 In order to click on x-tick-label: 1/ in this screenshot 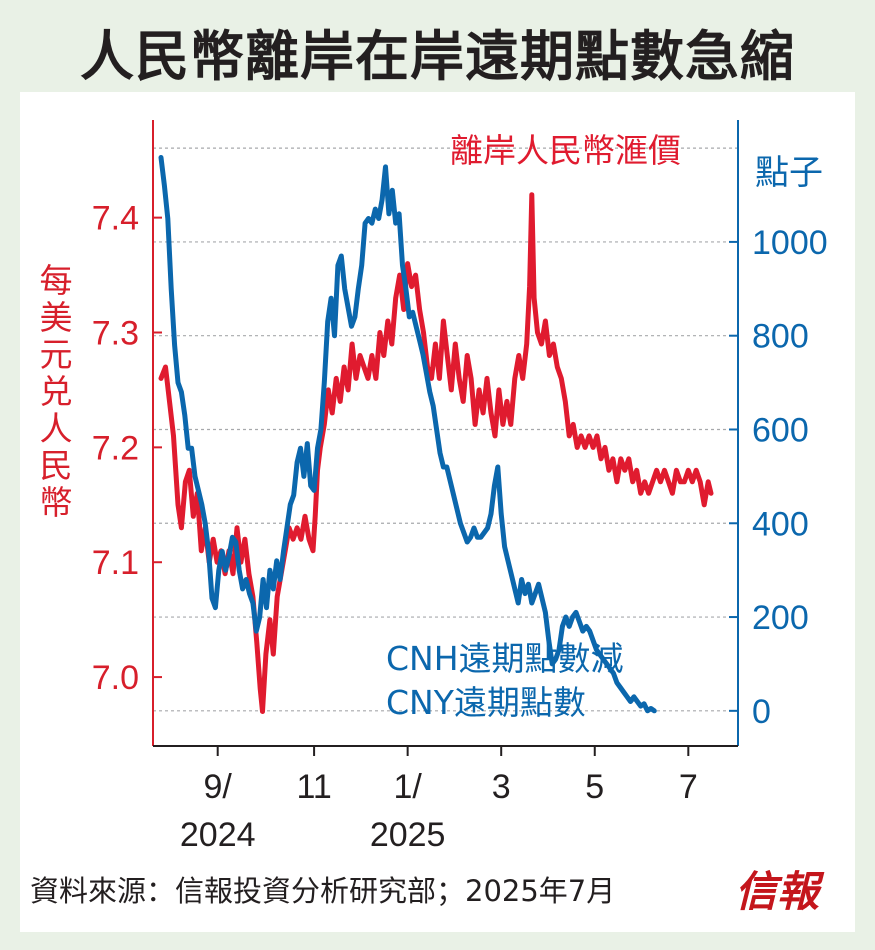, I will do `click(407, 787)`.